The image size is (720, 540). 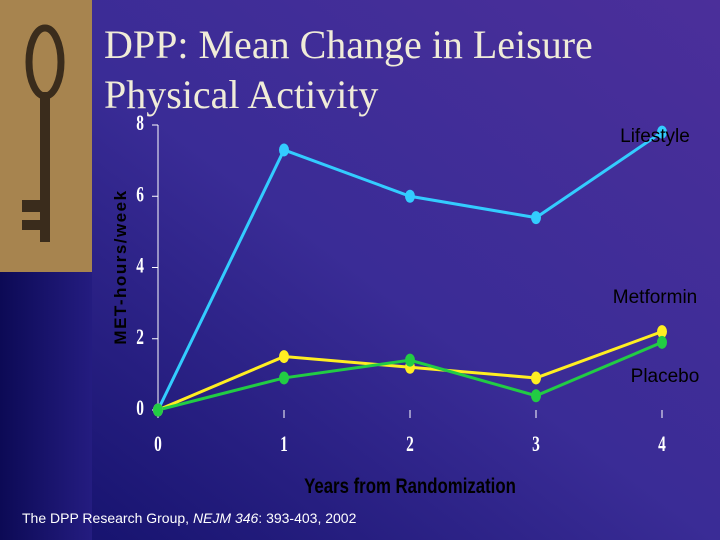 What do you see at coordinates (665, 376) in the screenshot?
I see `legend-label: Placebo` at bounding box center [665, 376].